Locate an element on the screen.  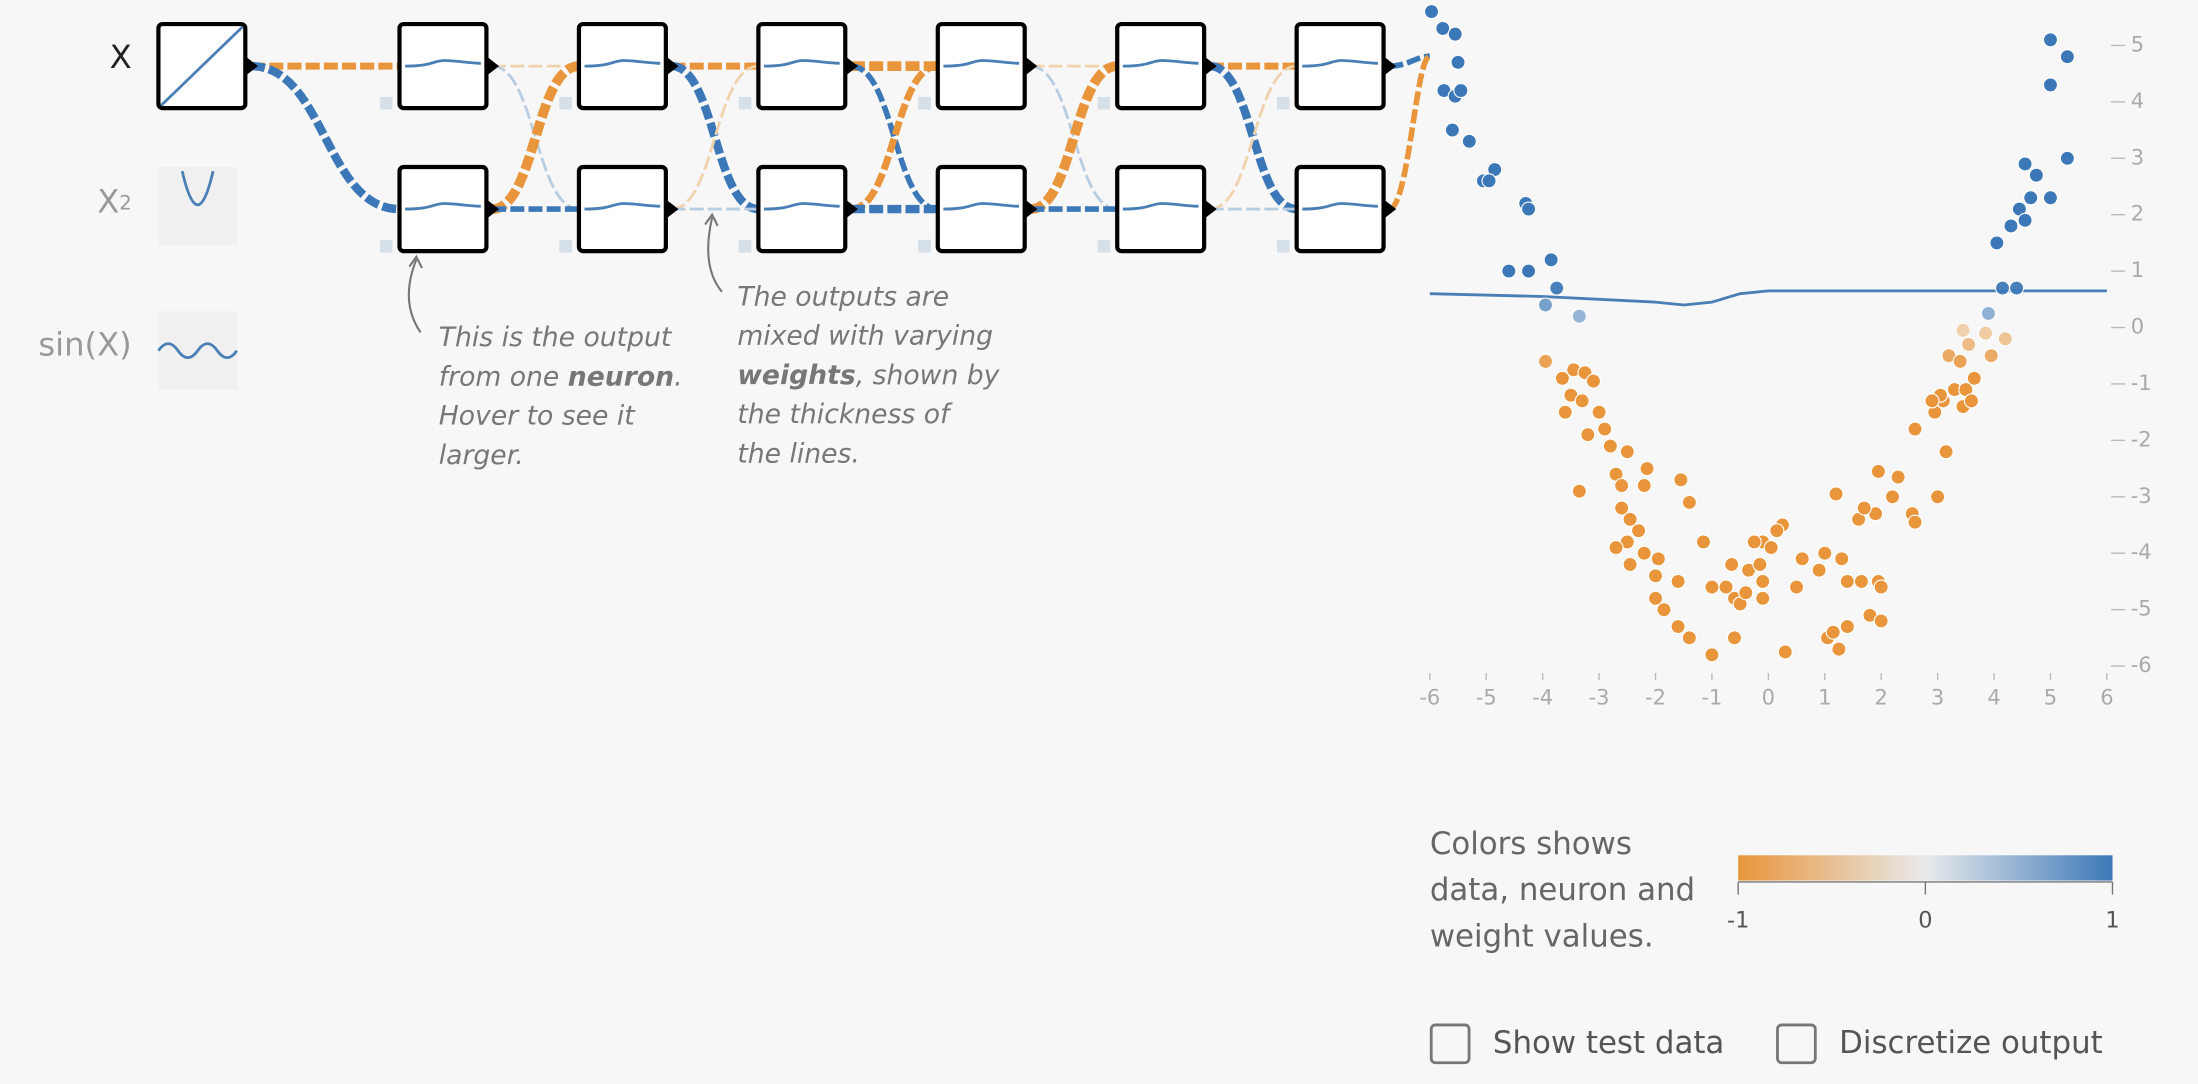
checkbox-label: Discretize output is located at coordinates (1971, 1043).